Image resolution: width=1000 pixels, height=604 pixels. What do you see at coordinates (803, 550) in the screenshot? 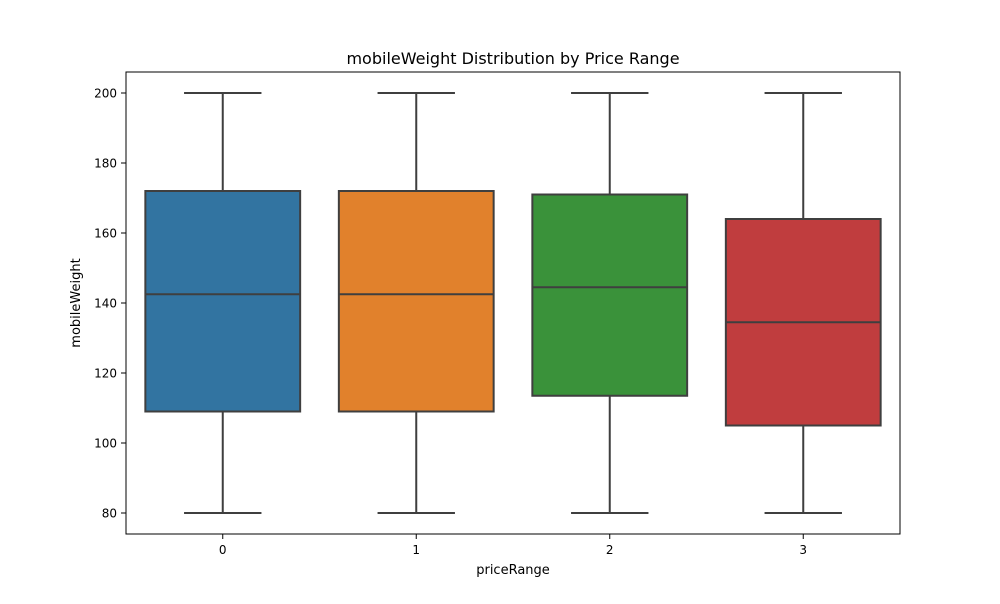
I see `x-tick-label: 3` at bounding box center [803, 550].